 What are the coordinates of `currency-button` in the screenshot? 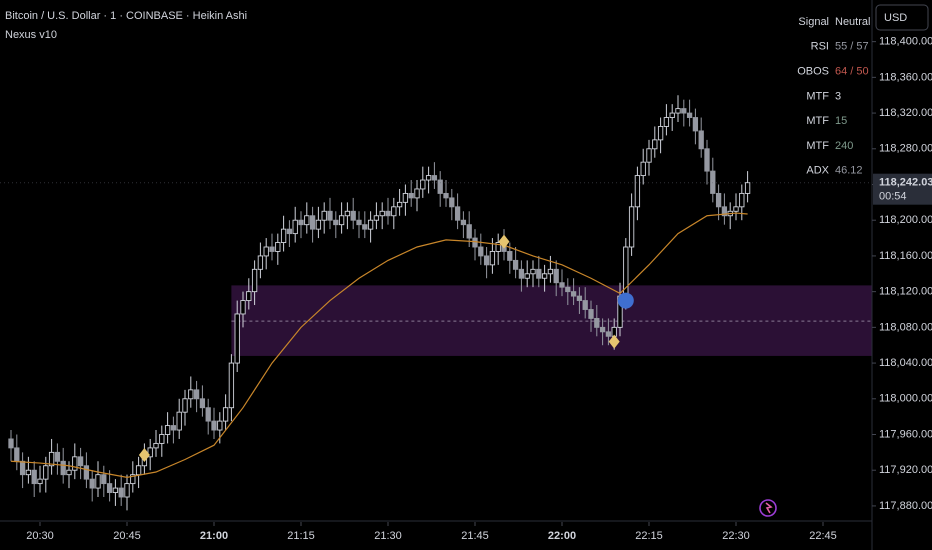 It's located at (902, 17).